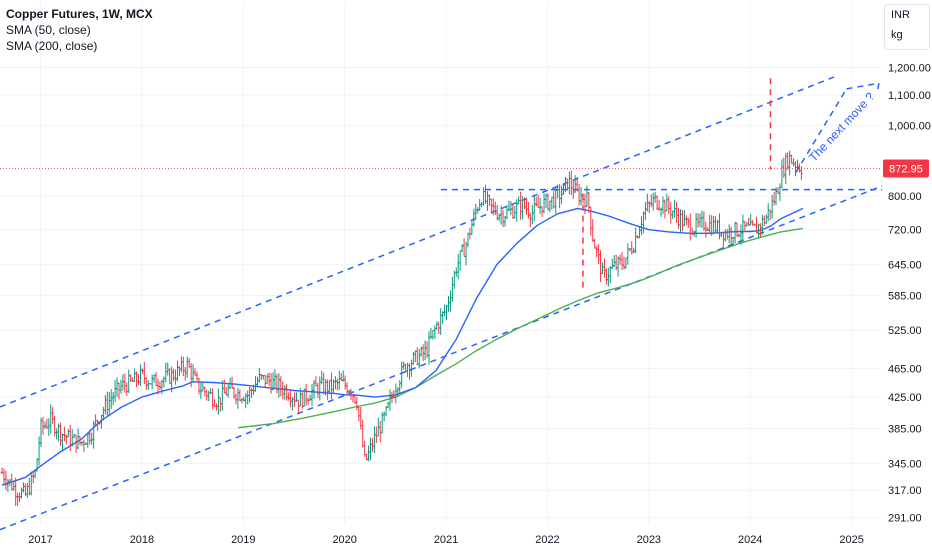  Describe the element at coordinates (909, 96) in the screenshot. I see `y-tick-label: 1,100.00` at that location.